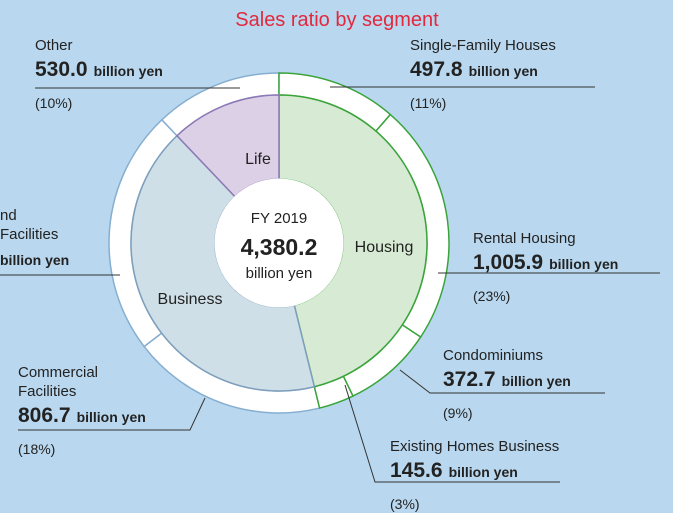 This screenshot has width=673, height=513. Describe the element at coordinates (258, 159) in the screenshot. I see `group-label: Life` at that location.